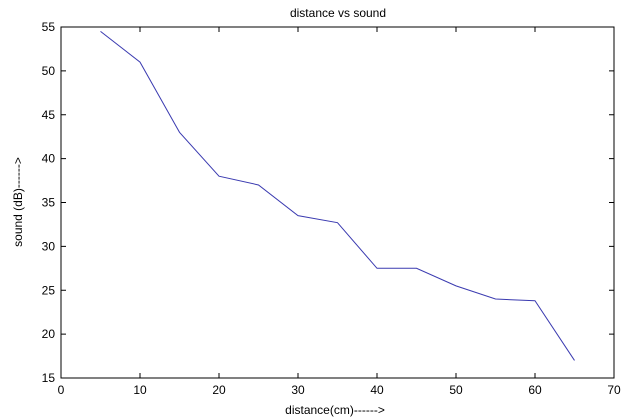  I want to click on x-tick-label: 40, so click(377, 390).